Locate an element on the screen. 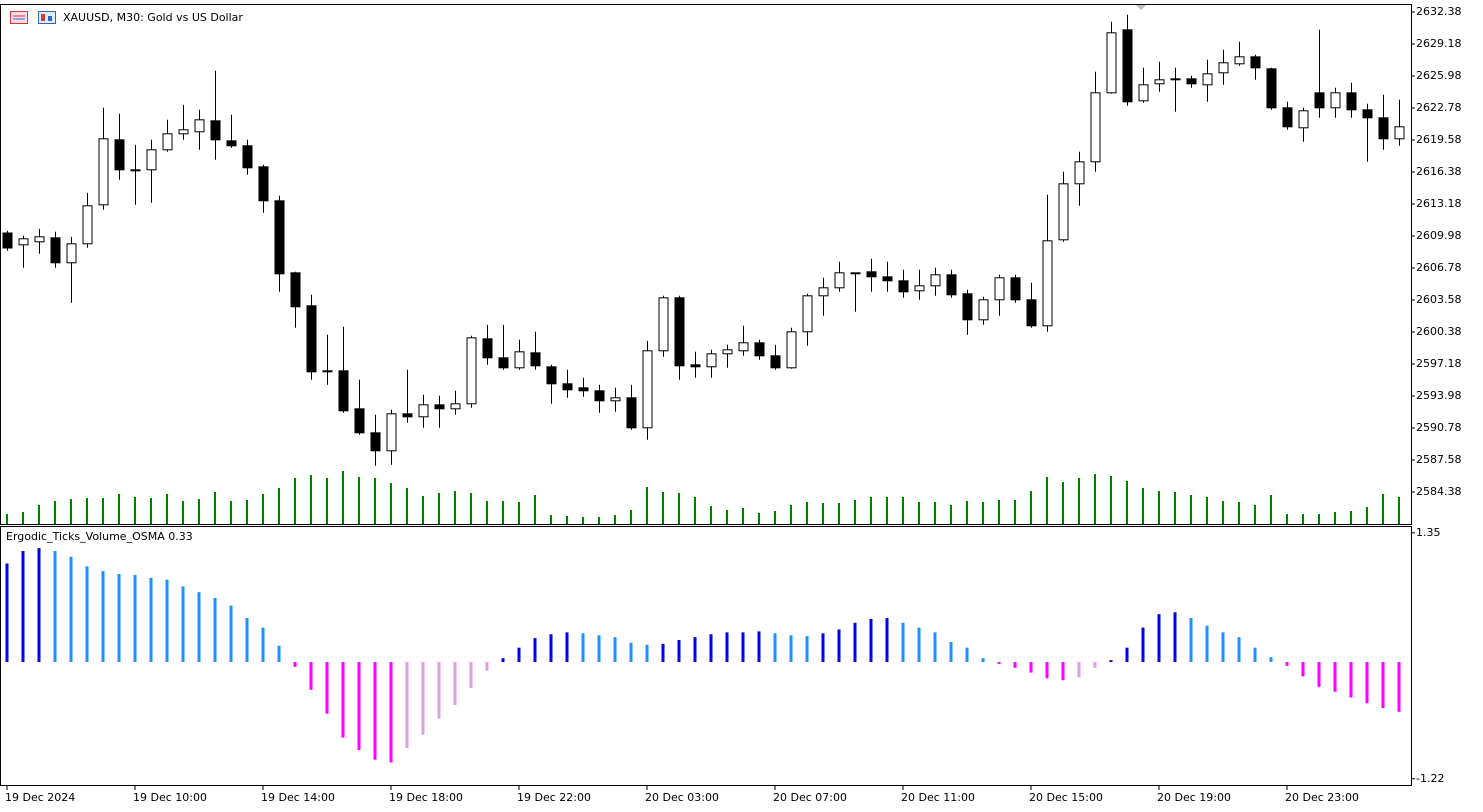  x-tick-label: 19 Dec 22:00 is located at coordinates (554, 797).